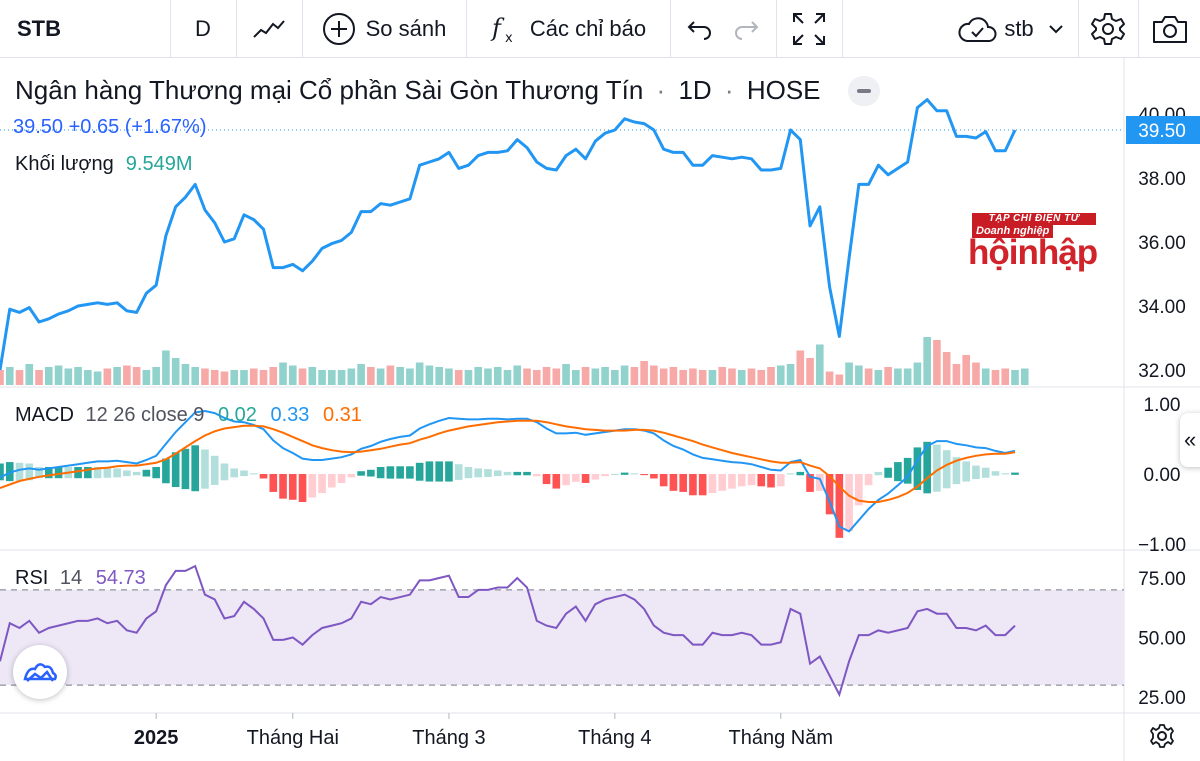 This screenshot has width=1200, height=761. I want to click on rsi-legend: RSI 14 54.73, so click(80, 578).